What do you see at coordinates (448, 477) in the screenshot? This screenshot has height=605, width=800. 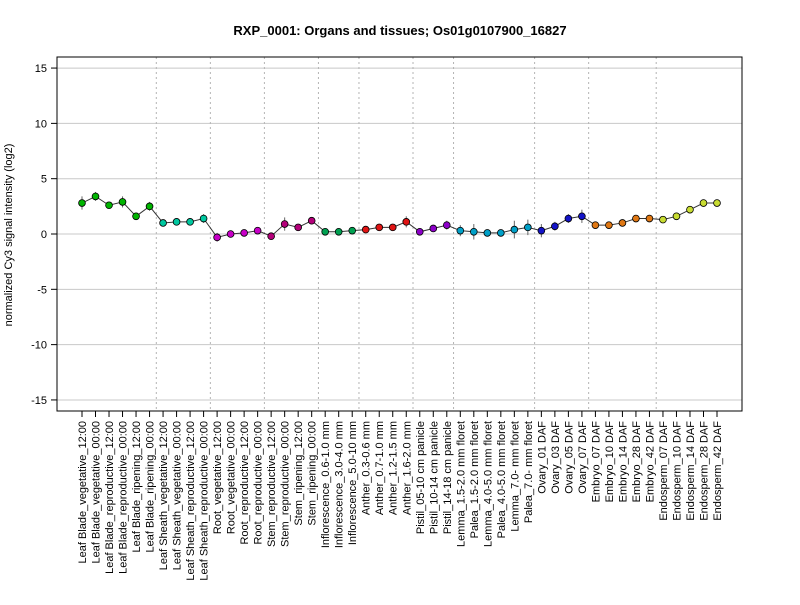 I see `x-tick-label: Pistil_14-18 cm panicle` at bounding box center [448, 477].